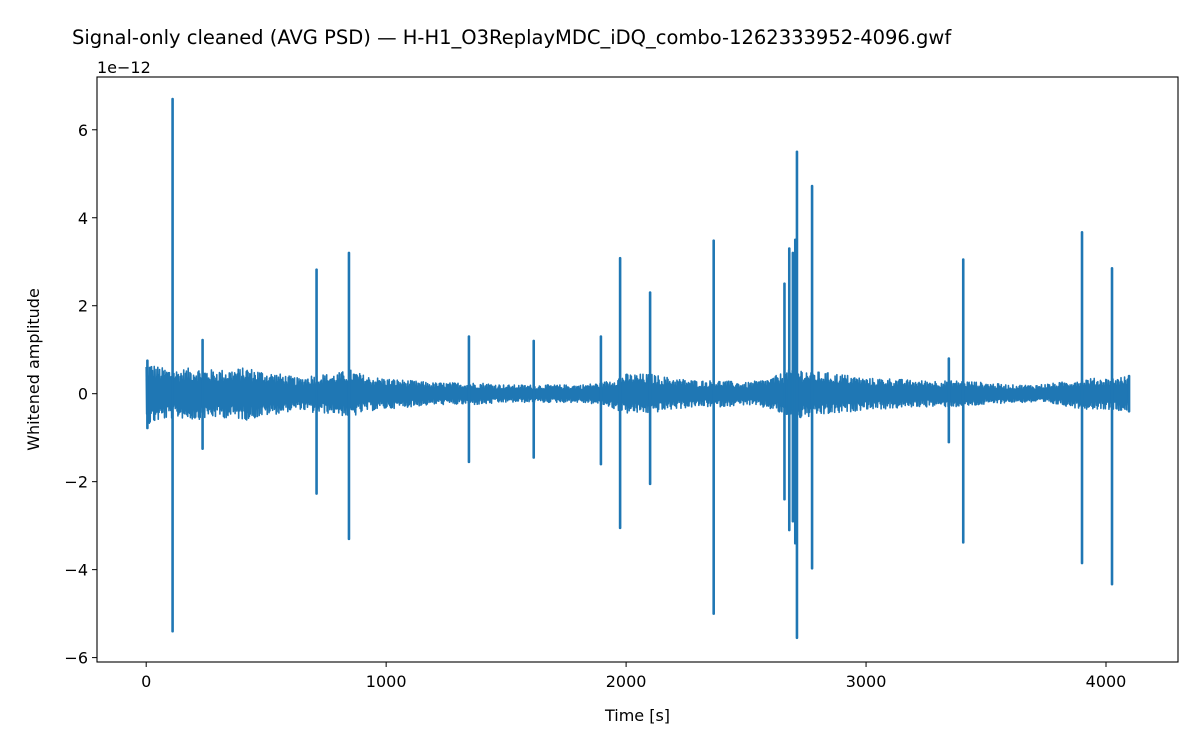 The width and height of the screenshot is (1200, 750). What do you see at coordinates (866, 681) in the screenshot?
I see `x-tick-label: 3000` at bounding box center [866, 681].